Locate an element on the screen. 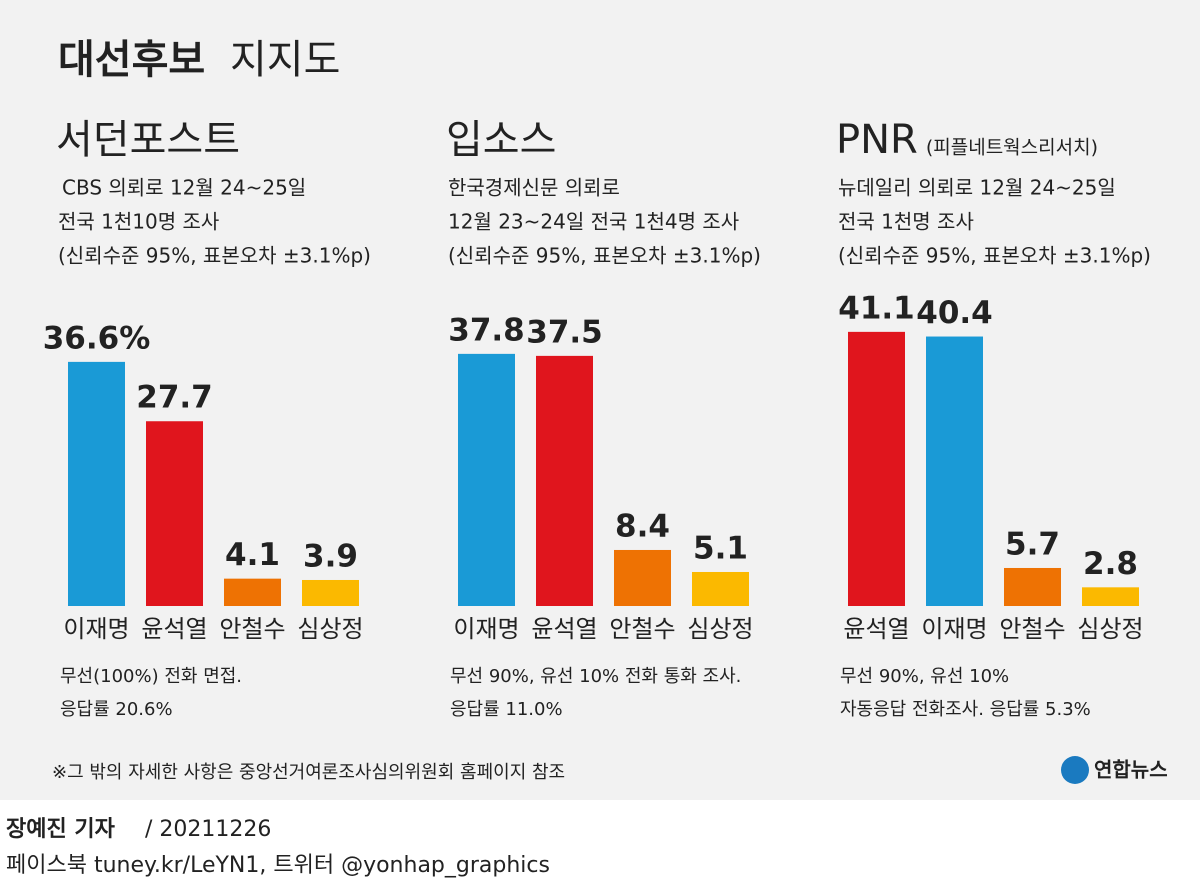 This screenshot has height=889, width=1200. chart-note: 응답률 20.6% is located at coordinates (116, 709).